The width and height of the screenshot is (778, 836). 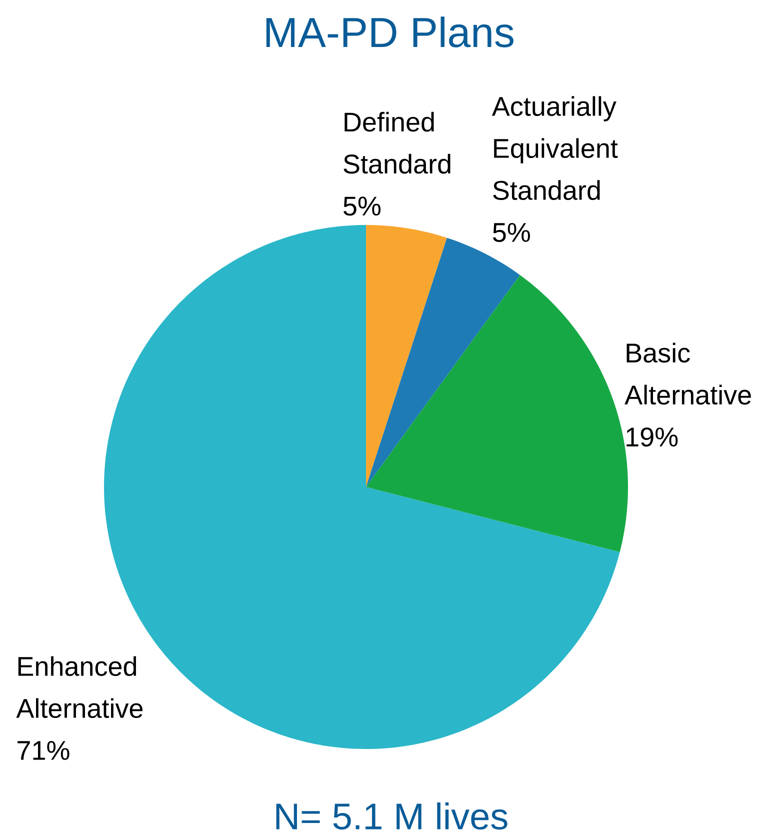 I want to click on text: N= 5.1 M lives, so click(x=392, y=816).